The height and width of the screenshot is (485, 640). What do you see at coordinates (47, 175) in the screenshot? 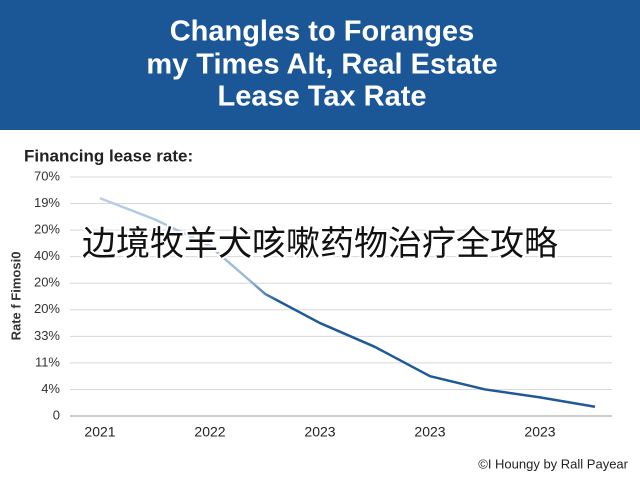
I see `y-tick-label: 70%` at bounding box center [47, 175].